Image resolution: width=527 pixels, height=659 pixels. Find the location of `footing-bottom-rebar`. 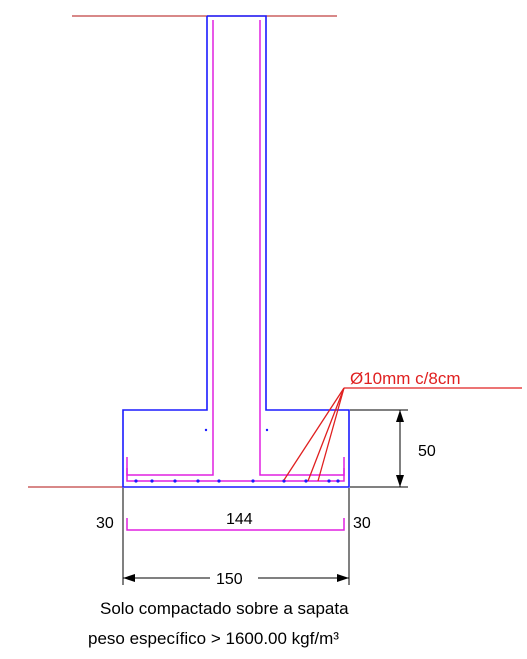

footing-bottom-rebar is located at coordinates (235, 475).